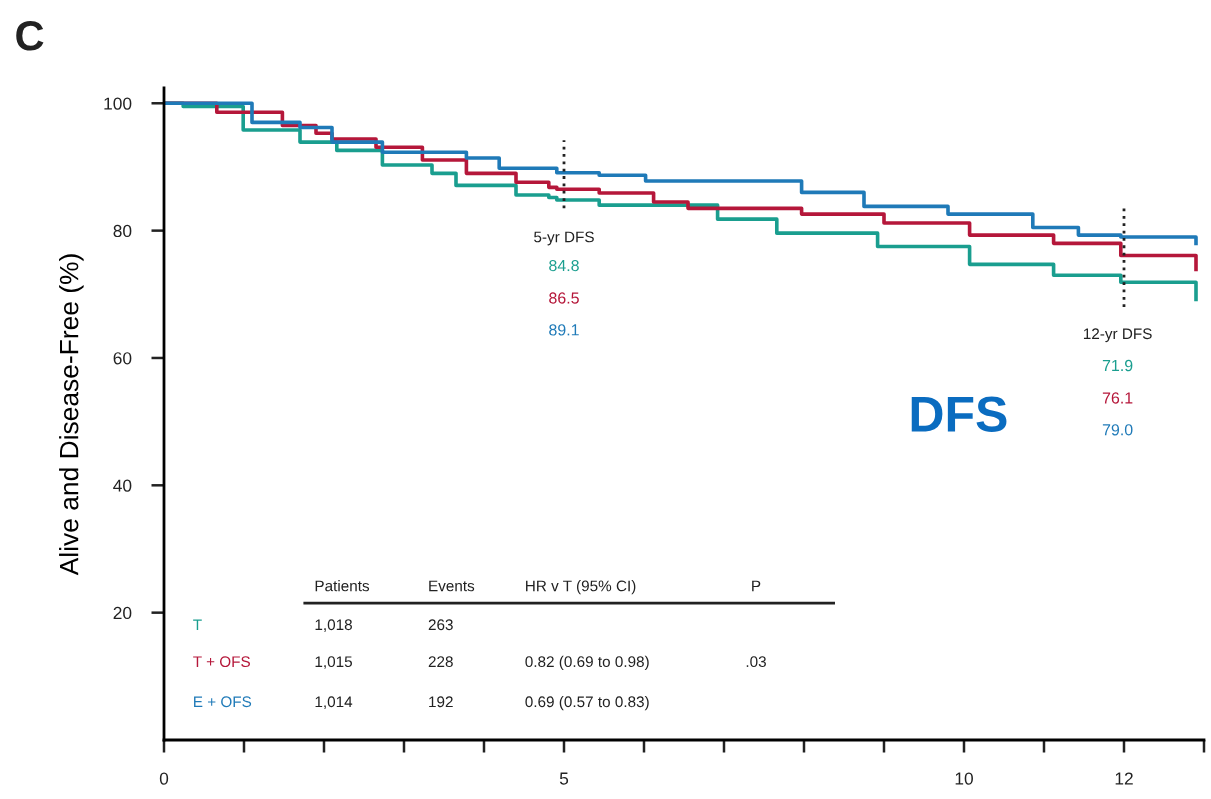 The height and width of the screenshot is (799, 1211). What do you see at coordinates (122, 485) in the screenshot?
I see `y-tick-label: 40` at bounding box center [122, 485].